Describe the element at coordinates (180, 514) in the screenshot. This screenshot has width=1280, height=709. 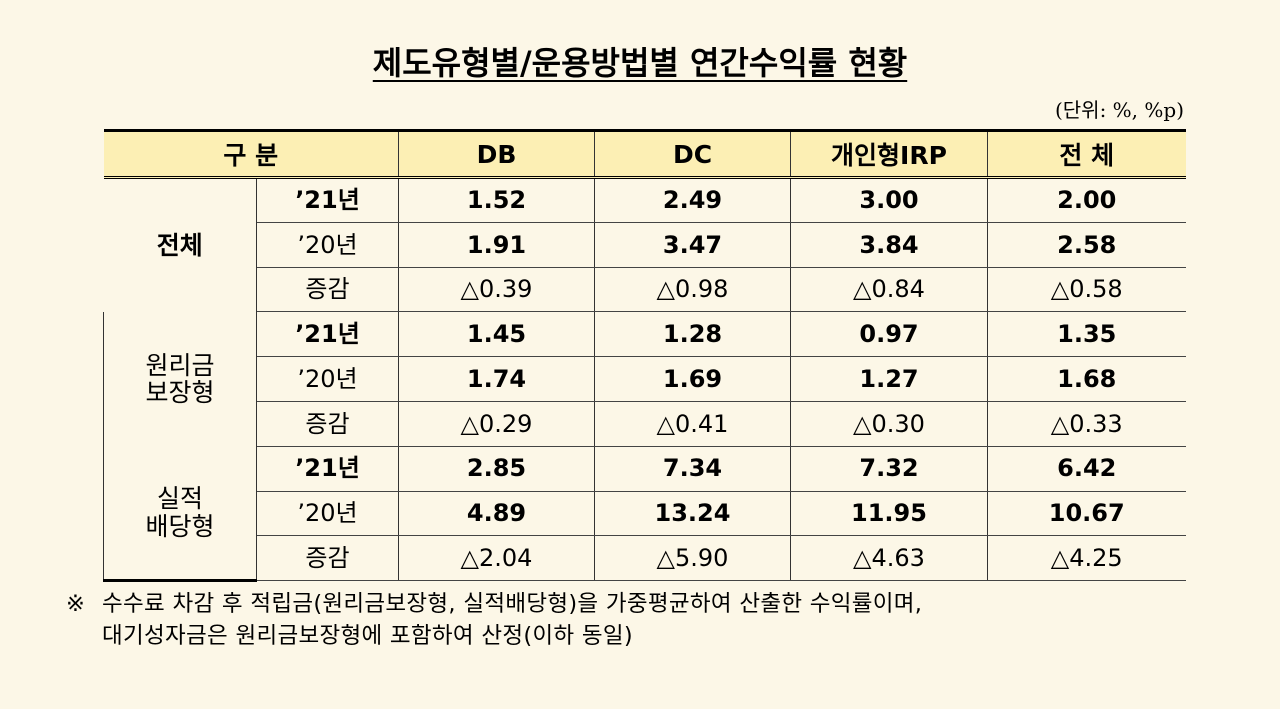
I see `group-label-performance: 실적 배당형` at that location.